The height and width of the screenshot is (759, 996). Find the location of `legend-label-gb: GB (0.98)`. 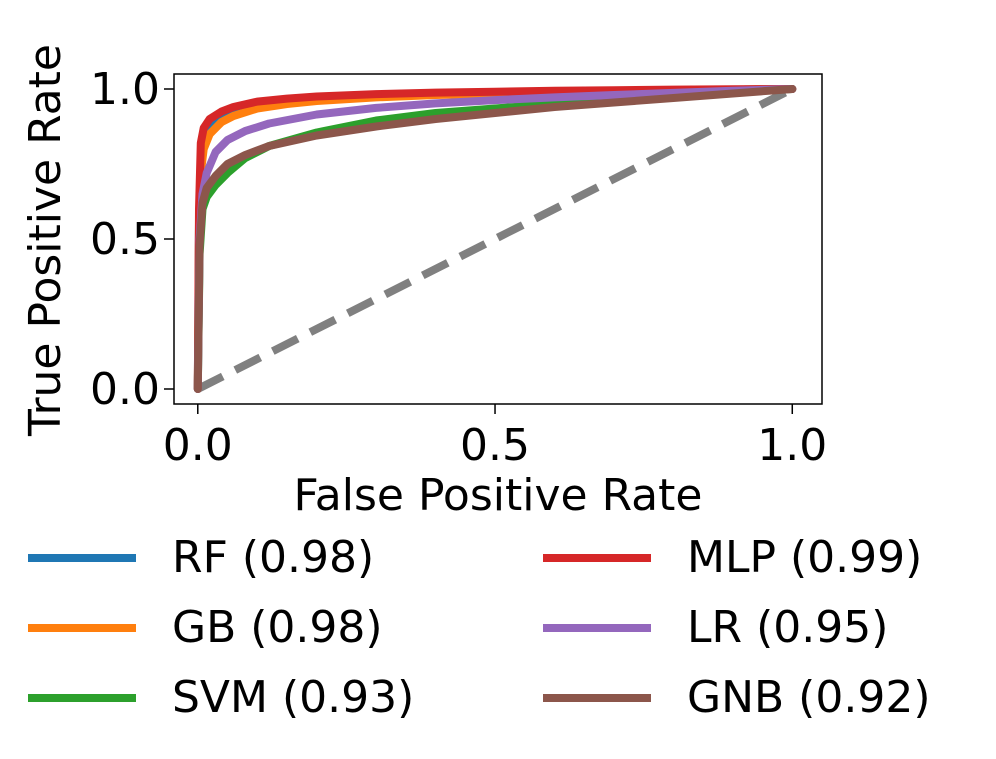

legend-label-gb: GB (0.98) is located at coordinates (277, 627).